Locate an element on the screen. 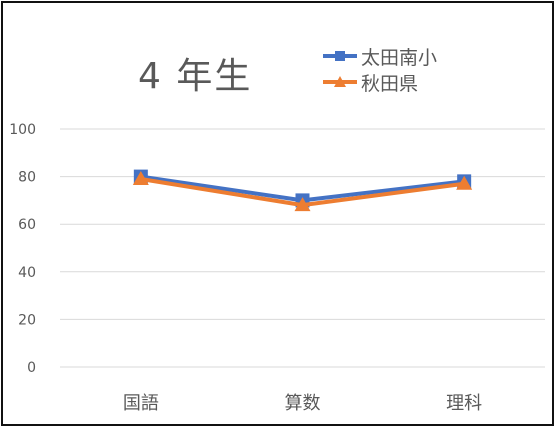  legend-marker-square-icon is located at coordinates (340, 56).